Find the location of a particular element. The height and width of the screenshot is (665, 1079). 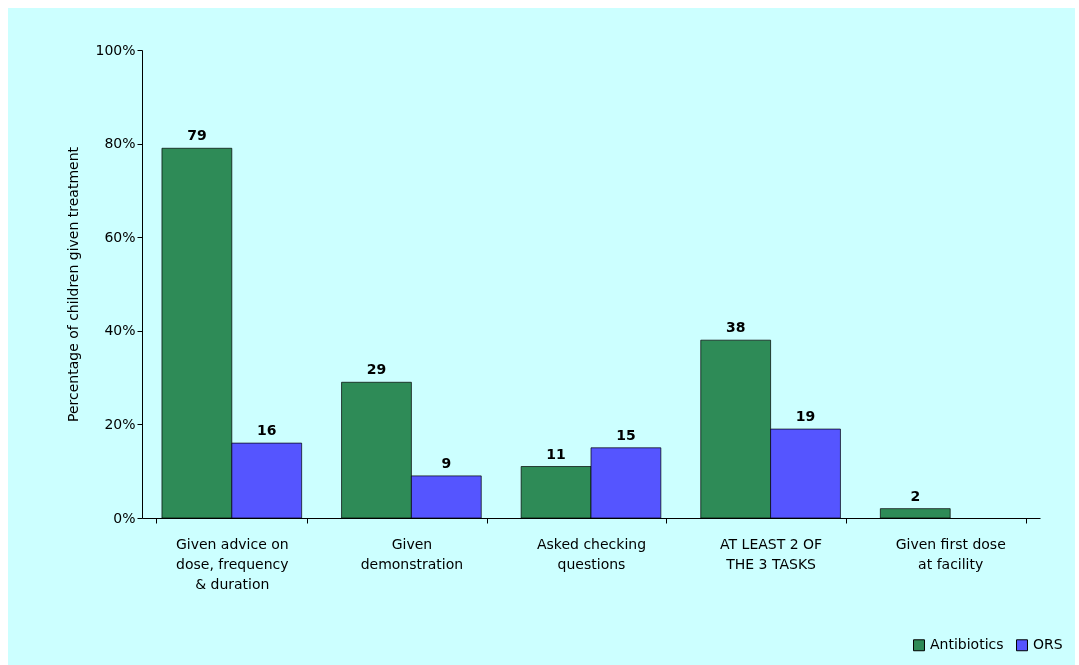

x-tick-label: Given demonstration is located at coordinates (412, 553).